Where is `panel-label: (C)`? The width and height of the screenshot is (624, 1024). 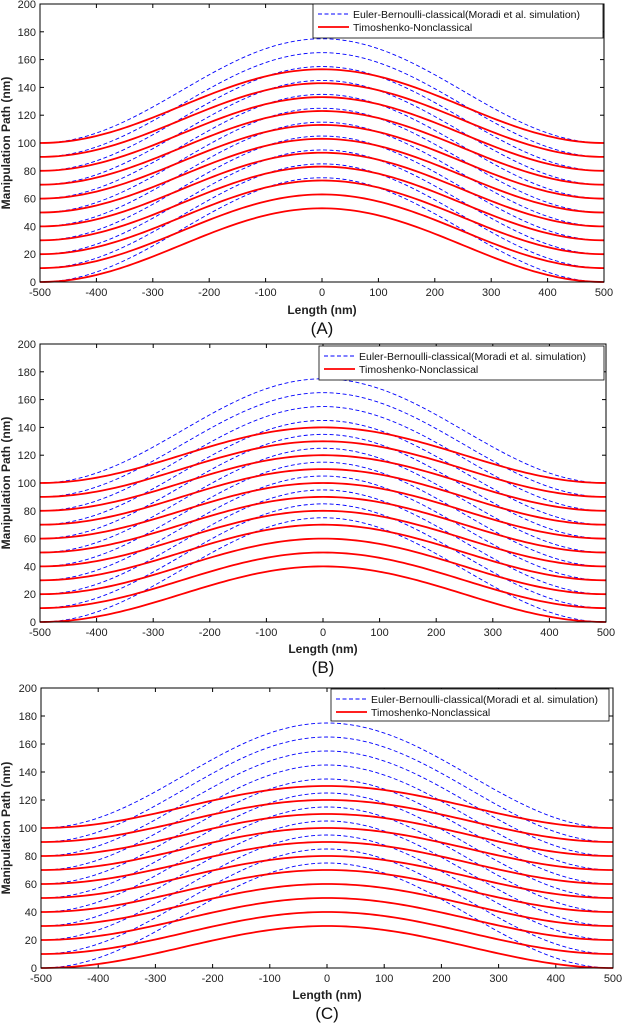 panel-label: (C) is located at coordinates (327, 1013).